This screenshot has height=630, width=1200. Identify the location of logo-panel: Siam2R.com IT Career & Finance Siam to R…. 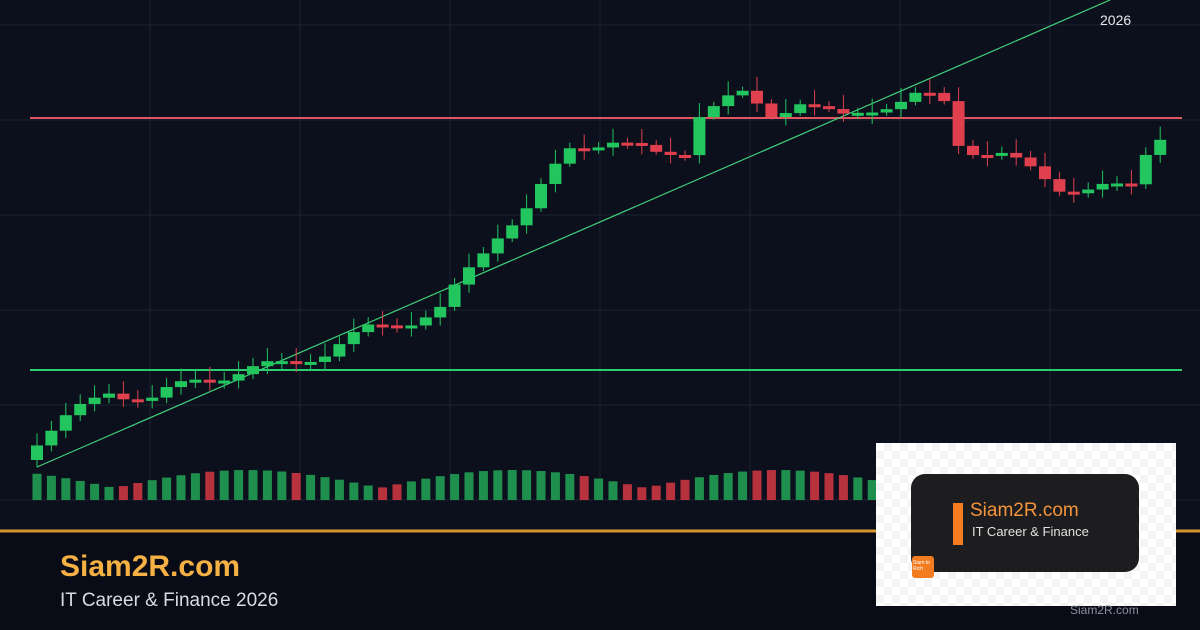
(1026, 524).